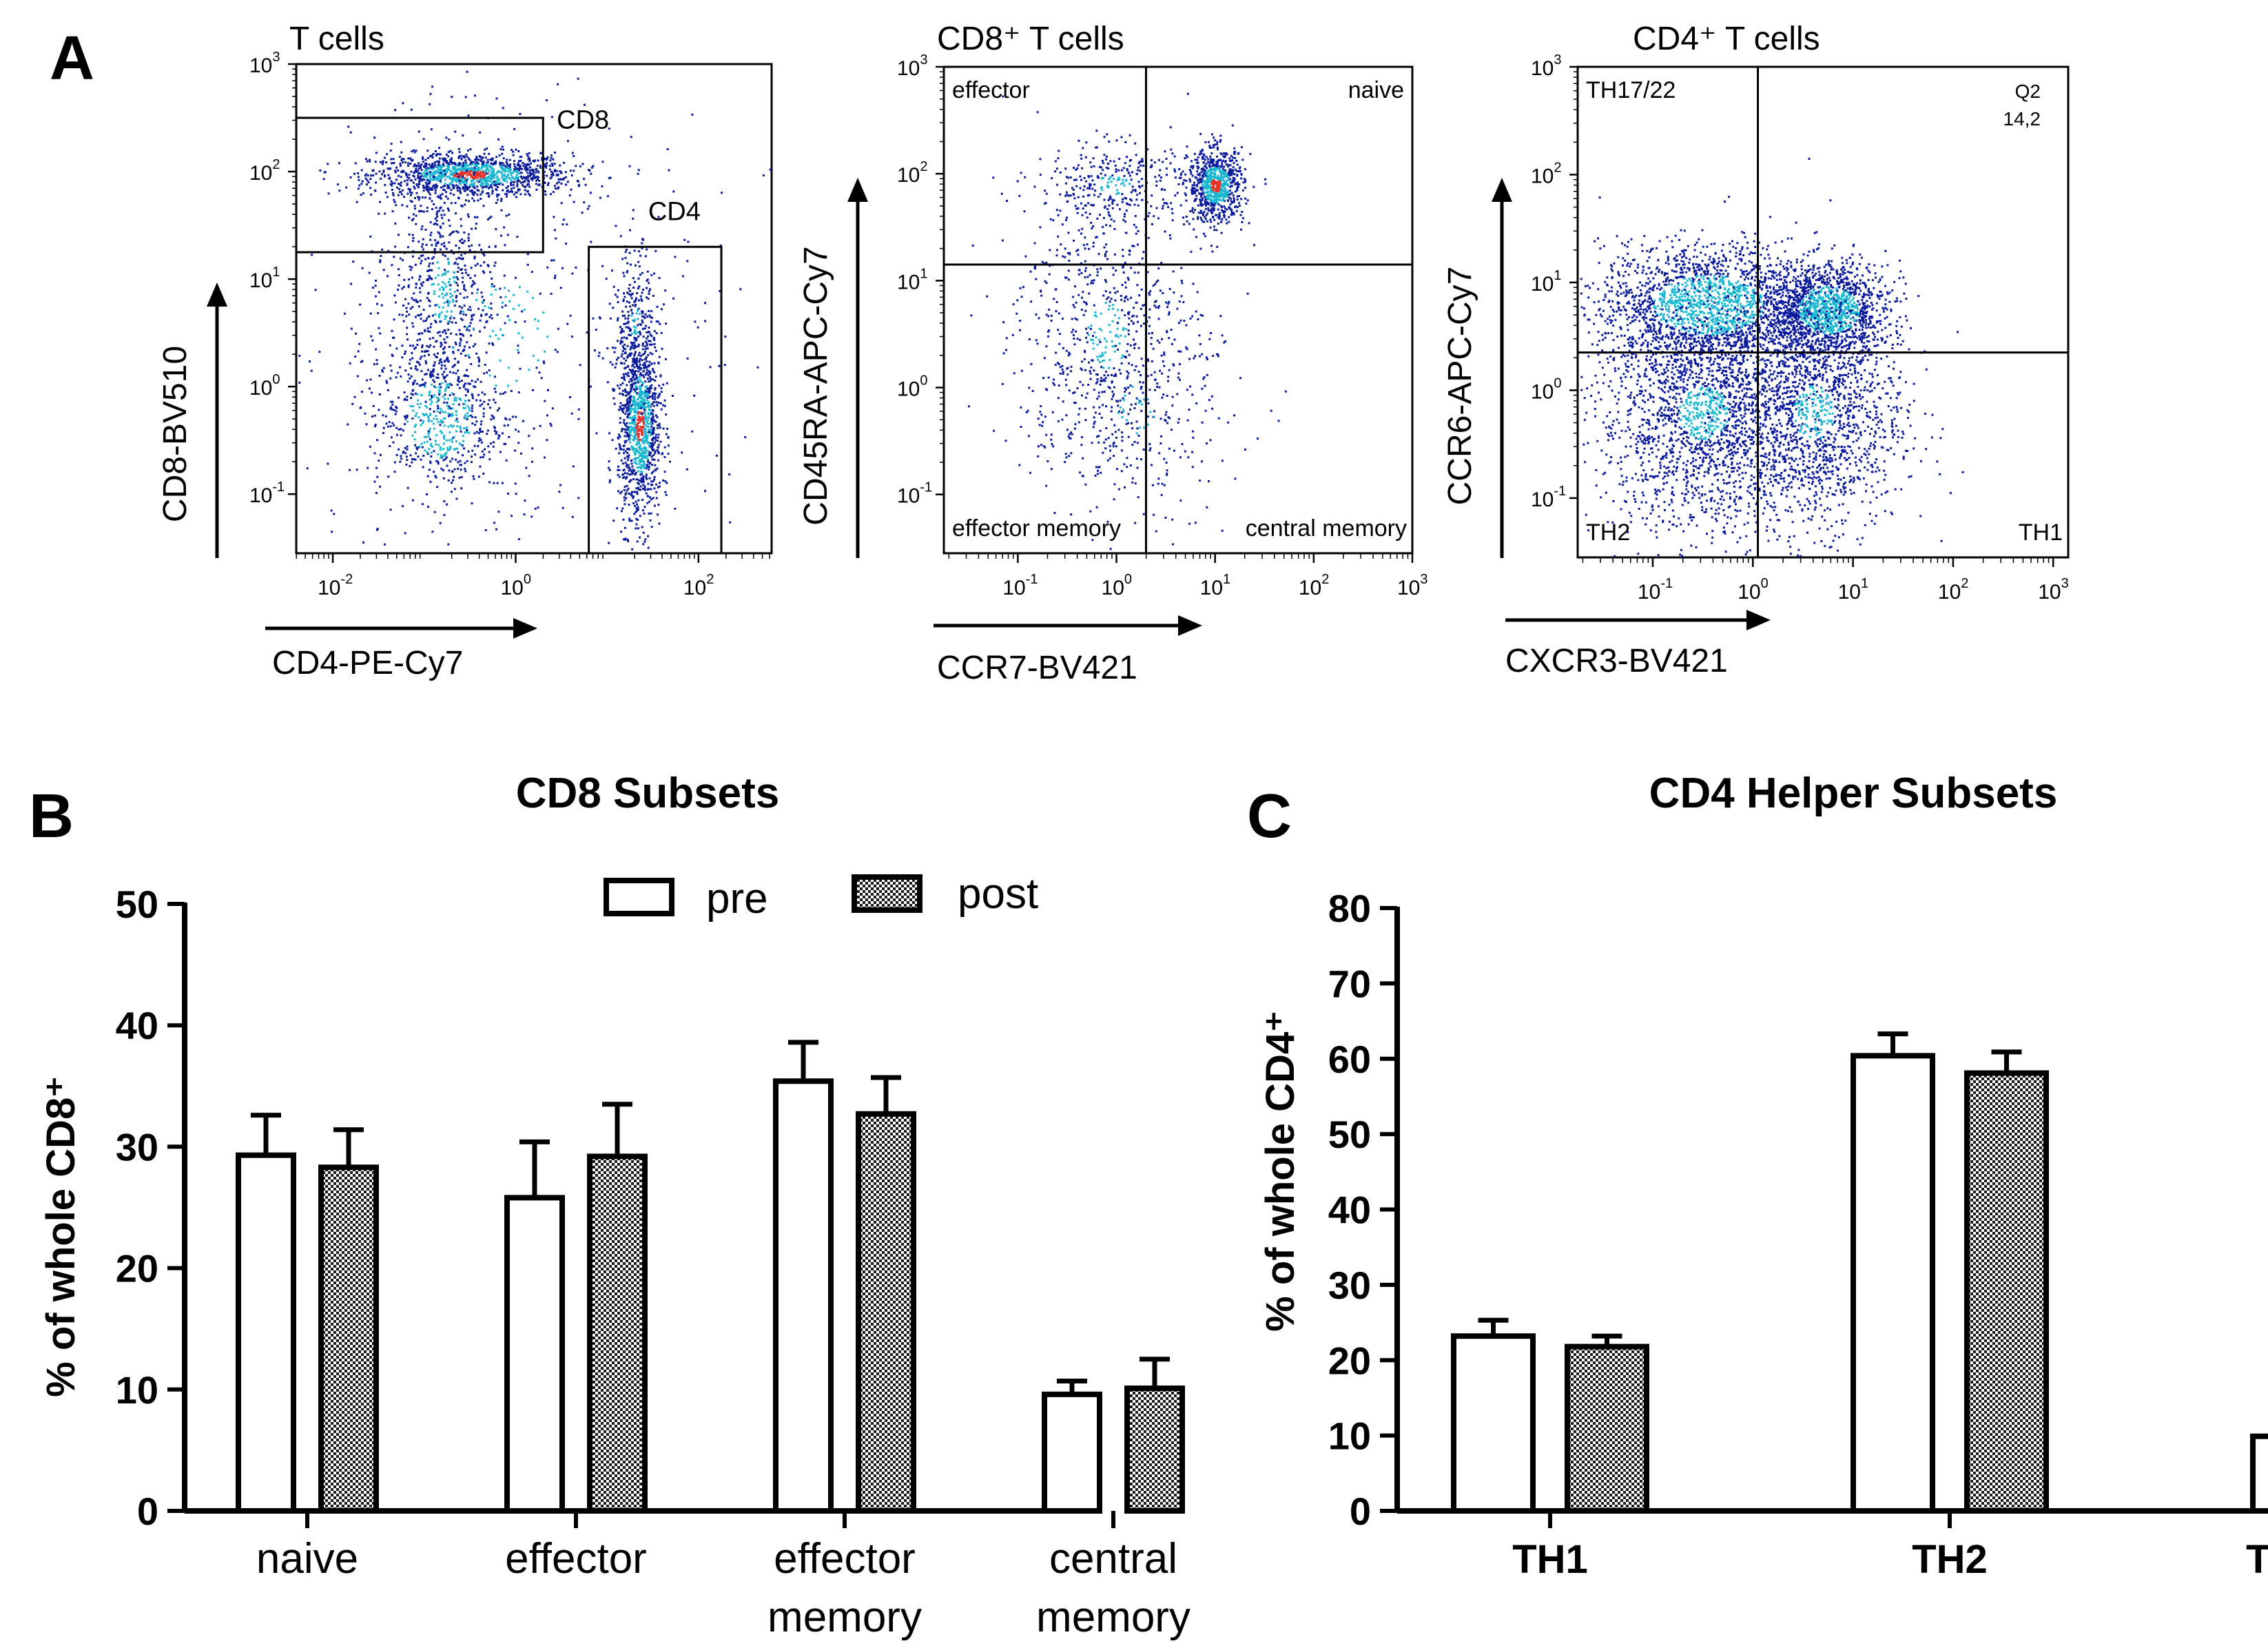 This screenshot has width=2268, height=1648. Describe the element at coordinates (844, 1617) in the screenshot. I see `category-label: memory` at that location.